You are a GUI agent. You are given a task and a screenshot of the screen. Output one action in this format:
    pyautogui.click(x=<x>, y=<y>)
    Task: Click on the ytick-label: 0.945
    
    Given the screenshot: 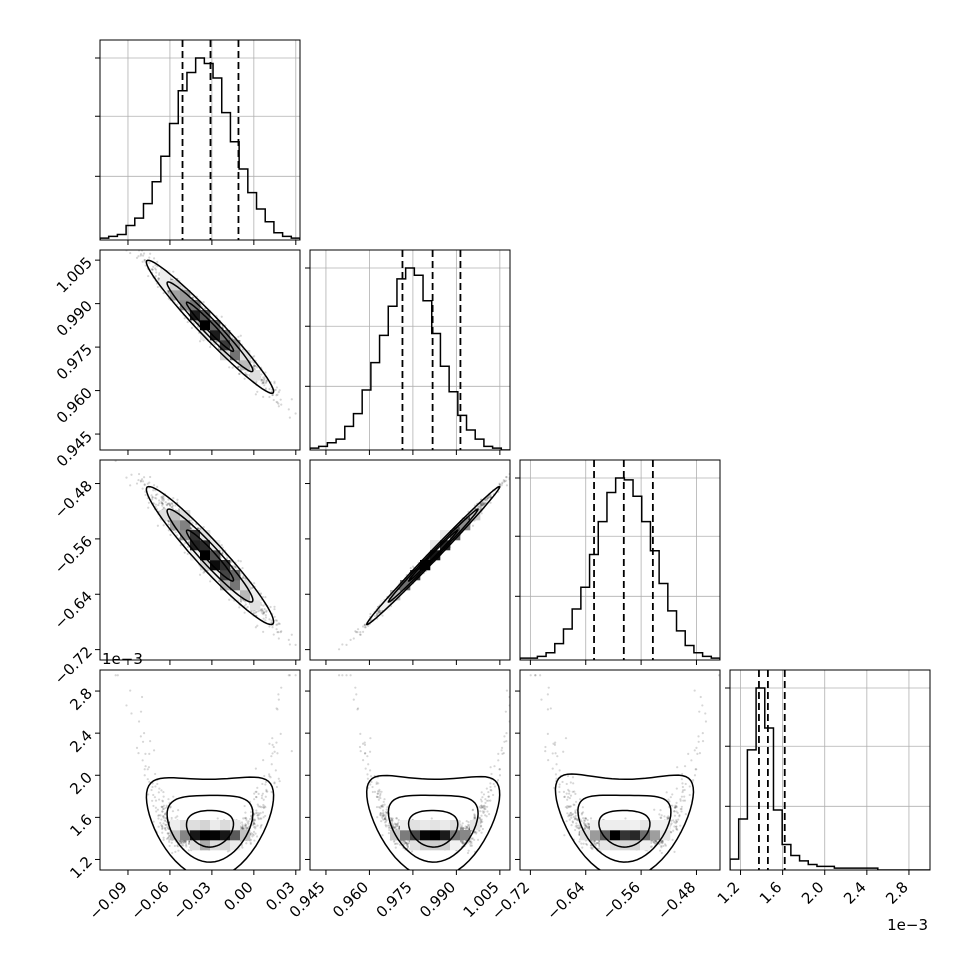 What is the action you would take?
    pyautogui.click(x=74, y=448)
    